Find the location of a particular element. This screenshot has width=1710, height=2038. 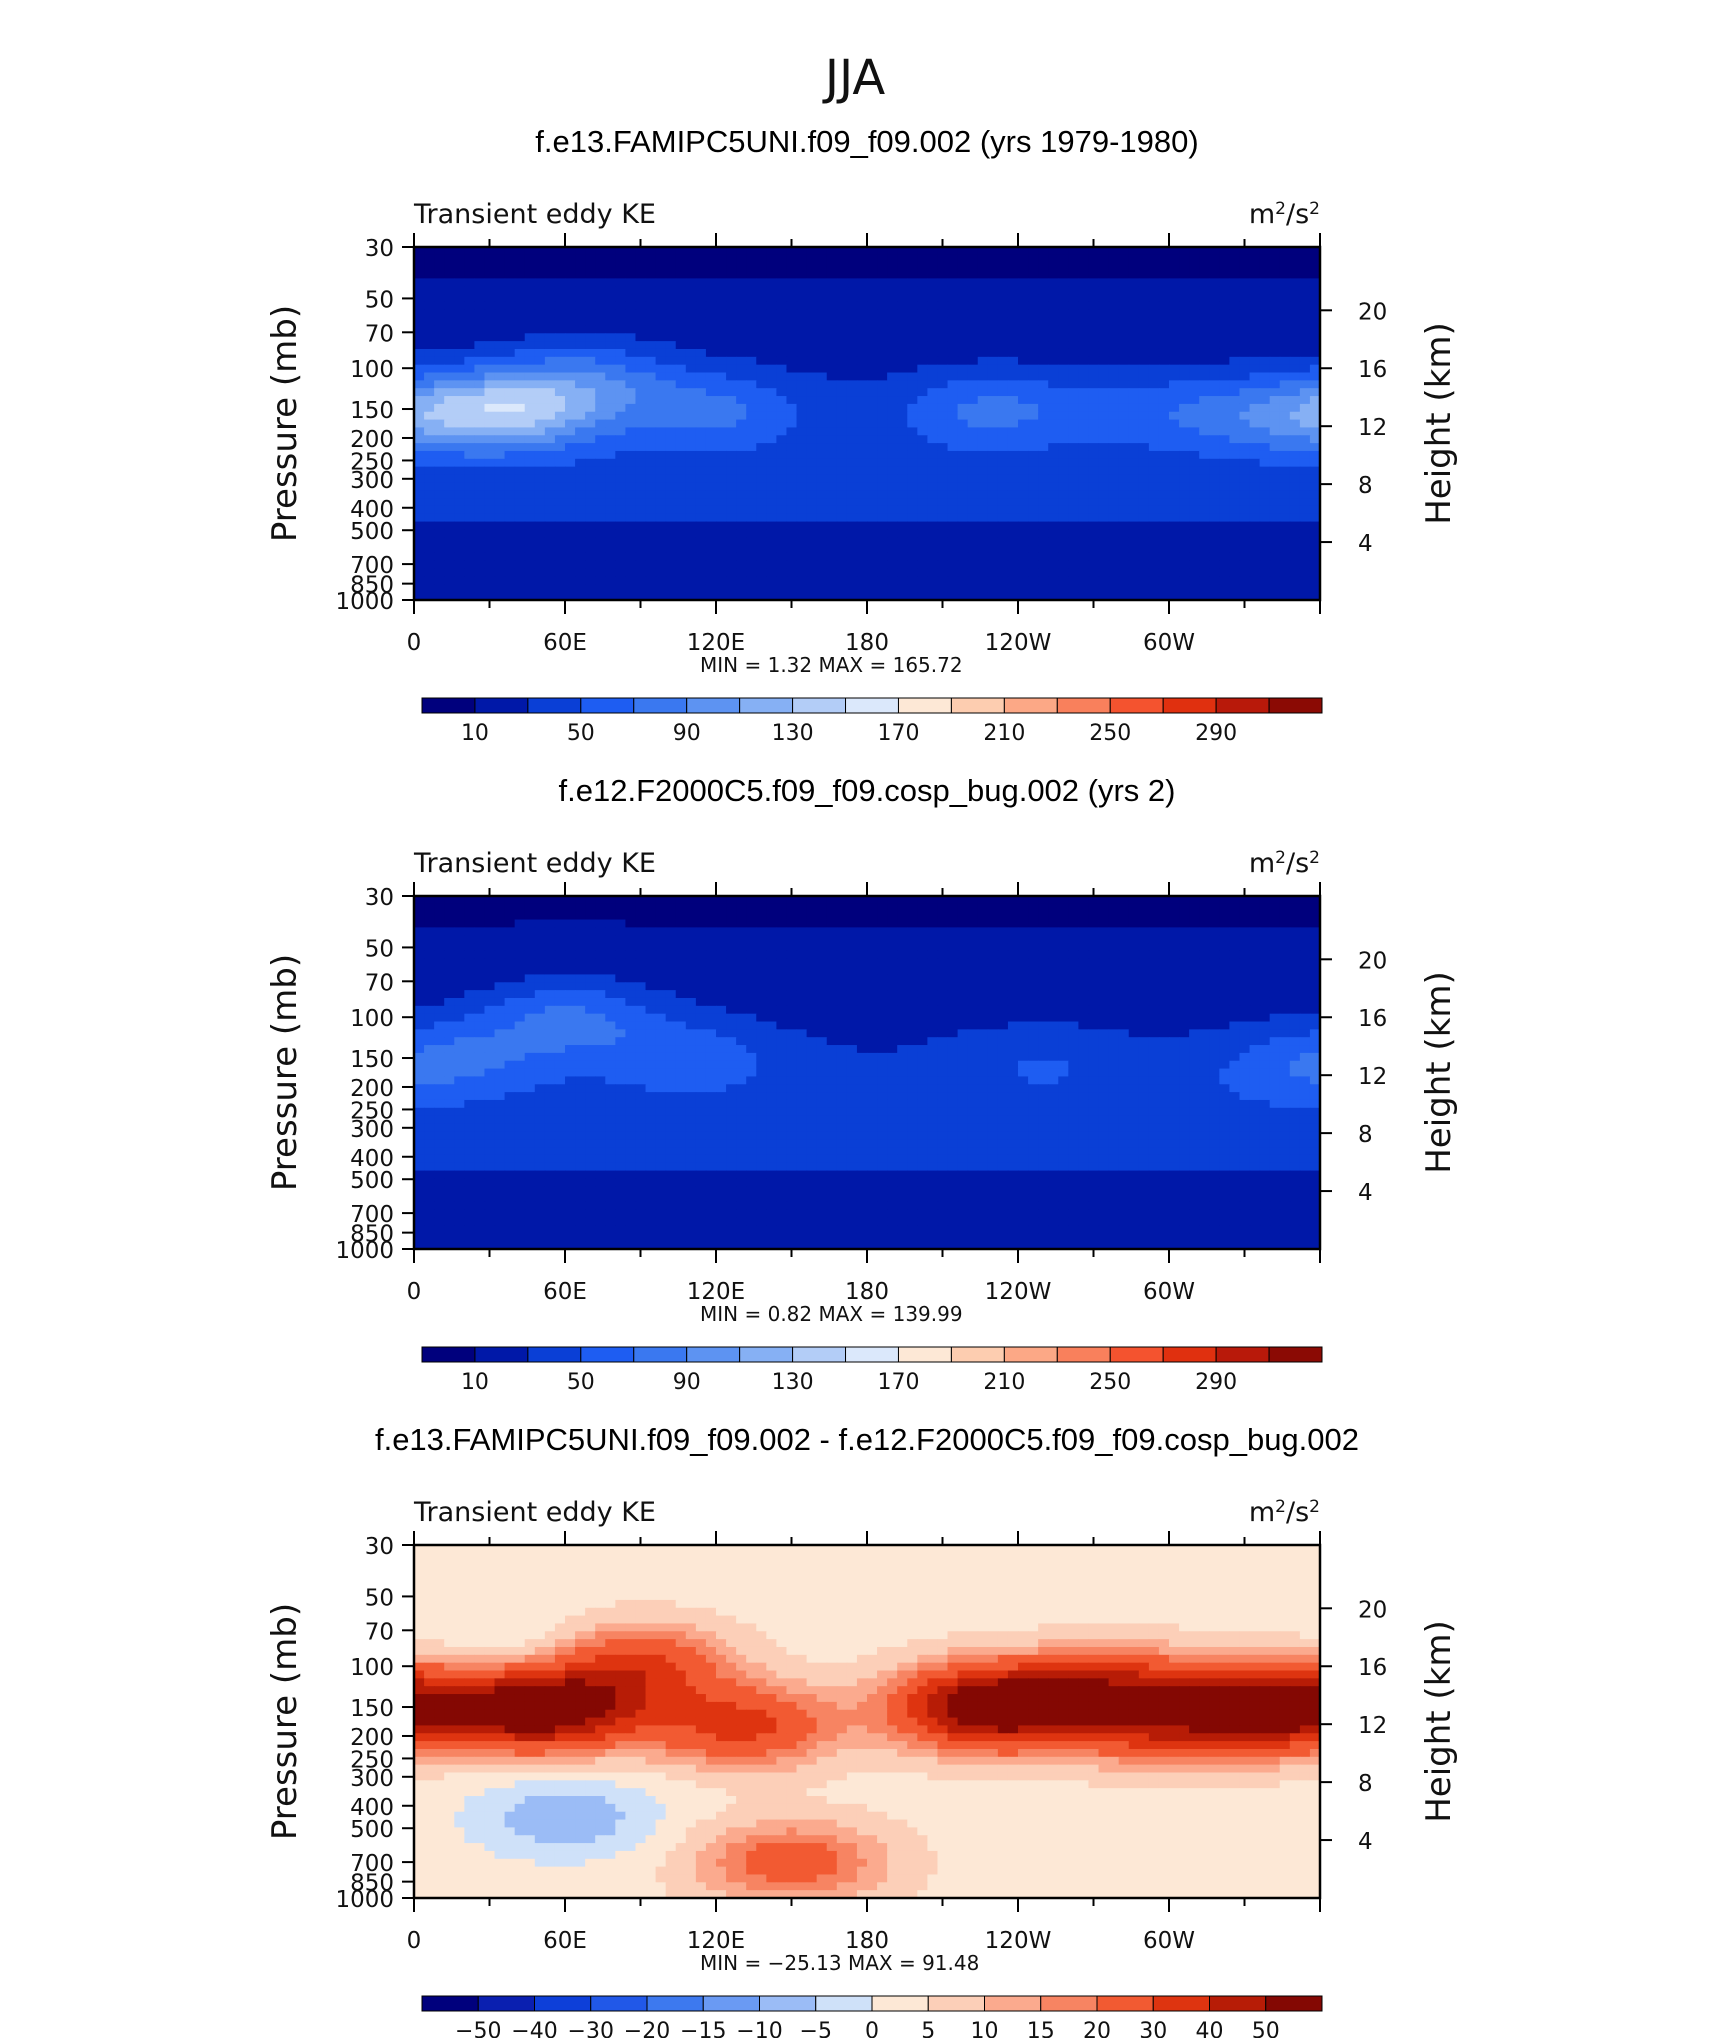

colorbar-box is located at coordinates (977, 705).